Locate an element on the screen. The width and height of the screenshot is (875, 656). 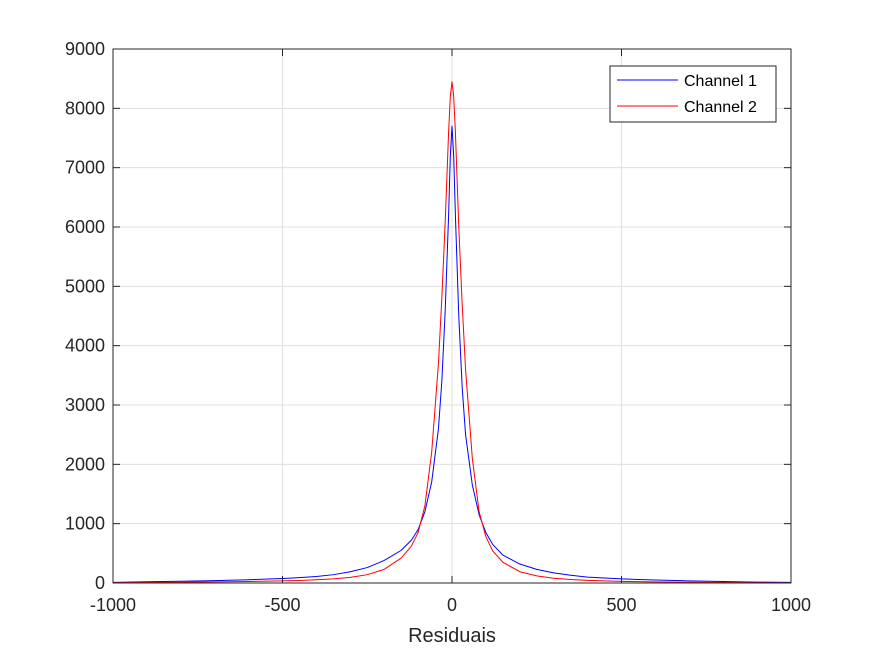
y-tick-label: 0 is located at coordinates (100, 583).